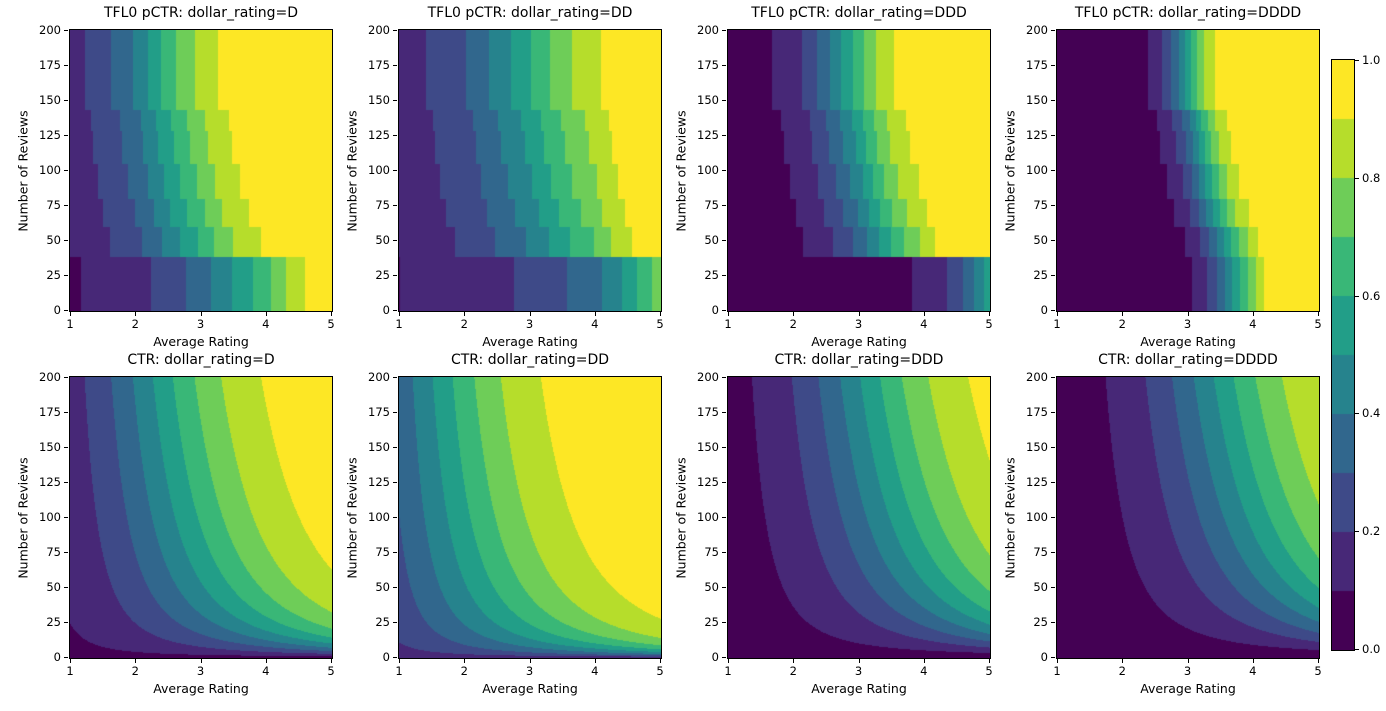 The image size is (1386, 711). I want to click on x-tick-label: 4, so click(1253, 671).